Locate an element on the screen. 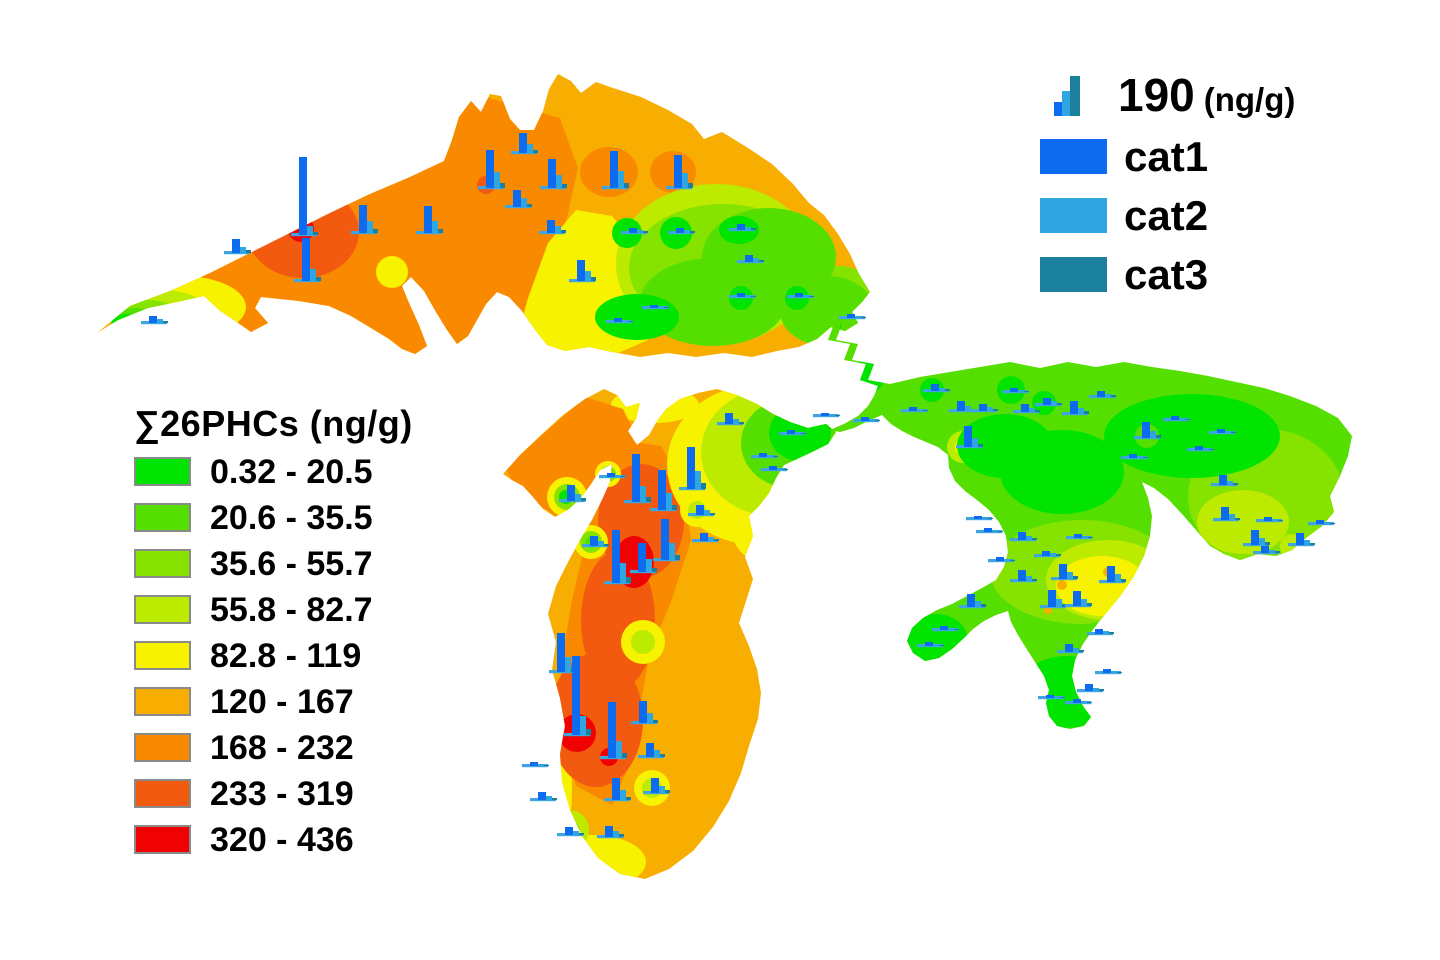  legend-class-row: 55.8 - 82.7 is located at coordinates (273, 609).